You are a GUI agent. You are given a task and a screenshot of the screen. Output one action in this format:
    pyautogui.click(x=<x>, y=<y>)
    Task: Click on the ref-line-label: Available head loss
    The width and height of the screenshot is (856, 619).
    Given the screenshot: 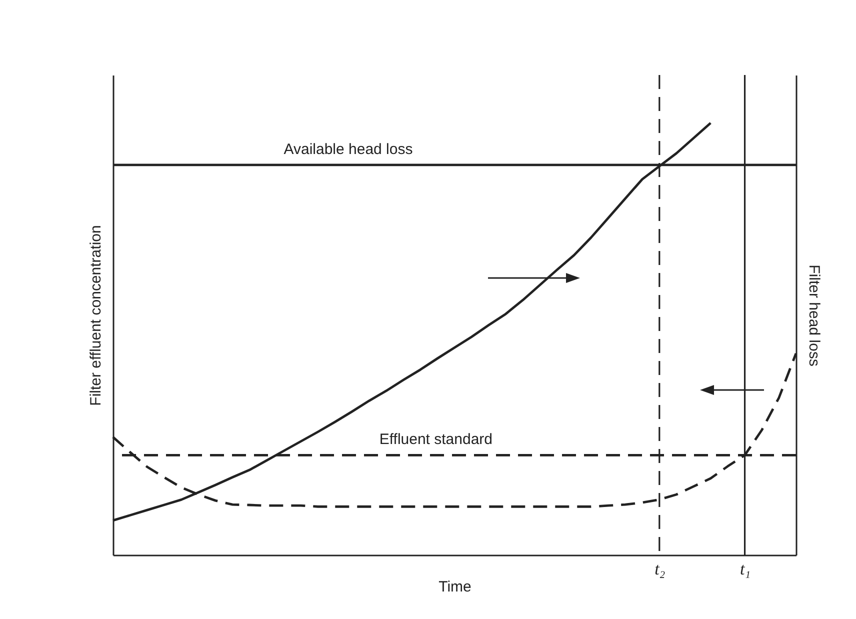 What is the action you would take?
    pyautogui.click(x=348, y=149)
    